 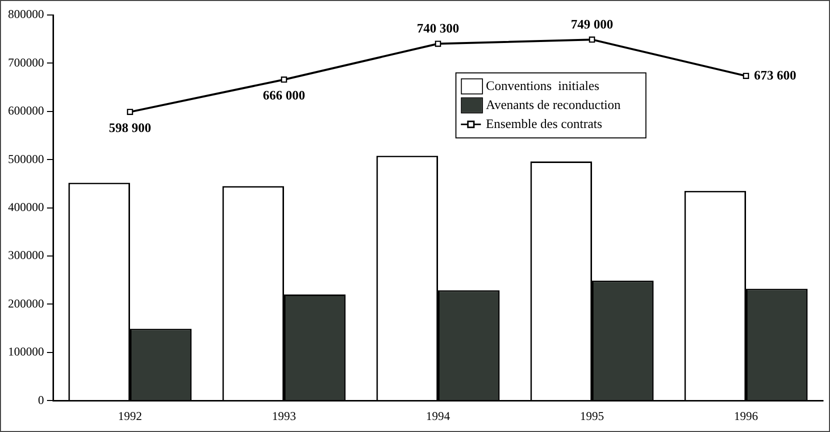 What do you see at coordinates (26, 351) in the screenshot?
I see `y-tick-label: 100000` at bounding box center [26, 351].